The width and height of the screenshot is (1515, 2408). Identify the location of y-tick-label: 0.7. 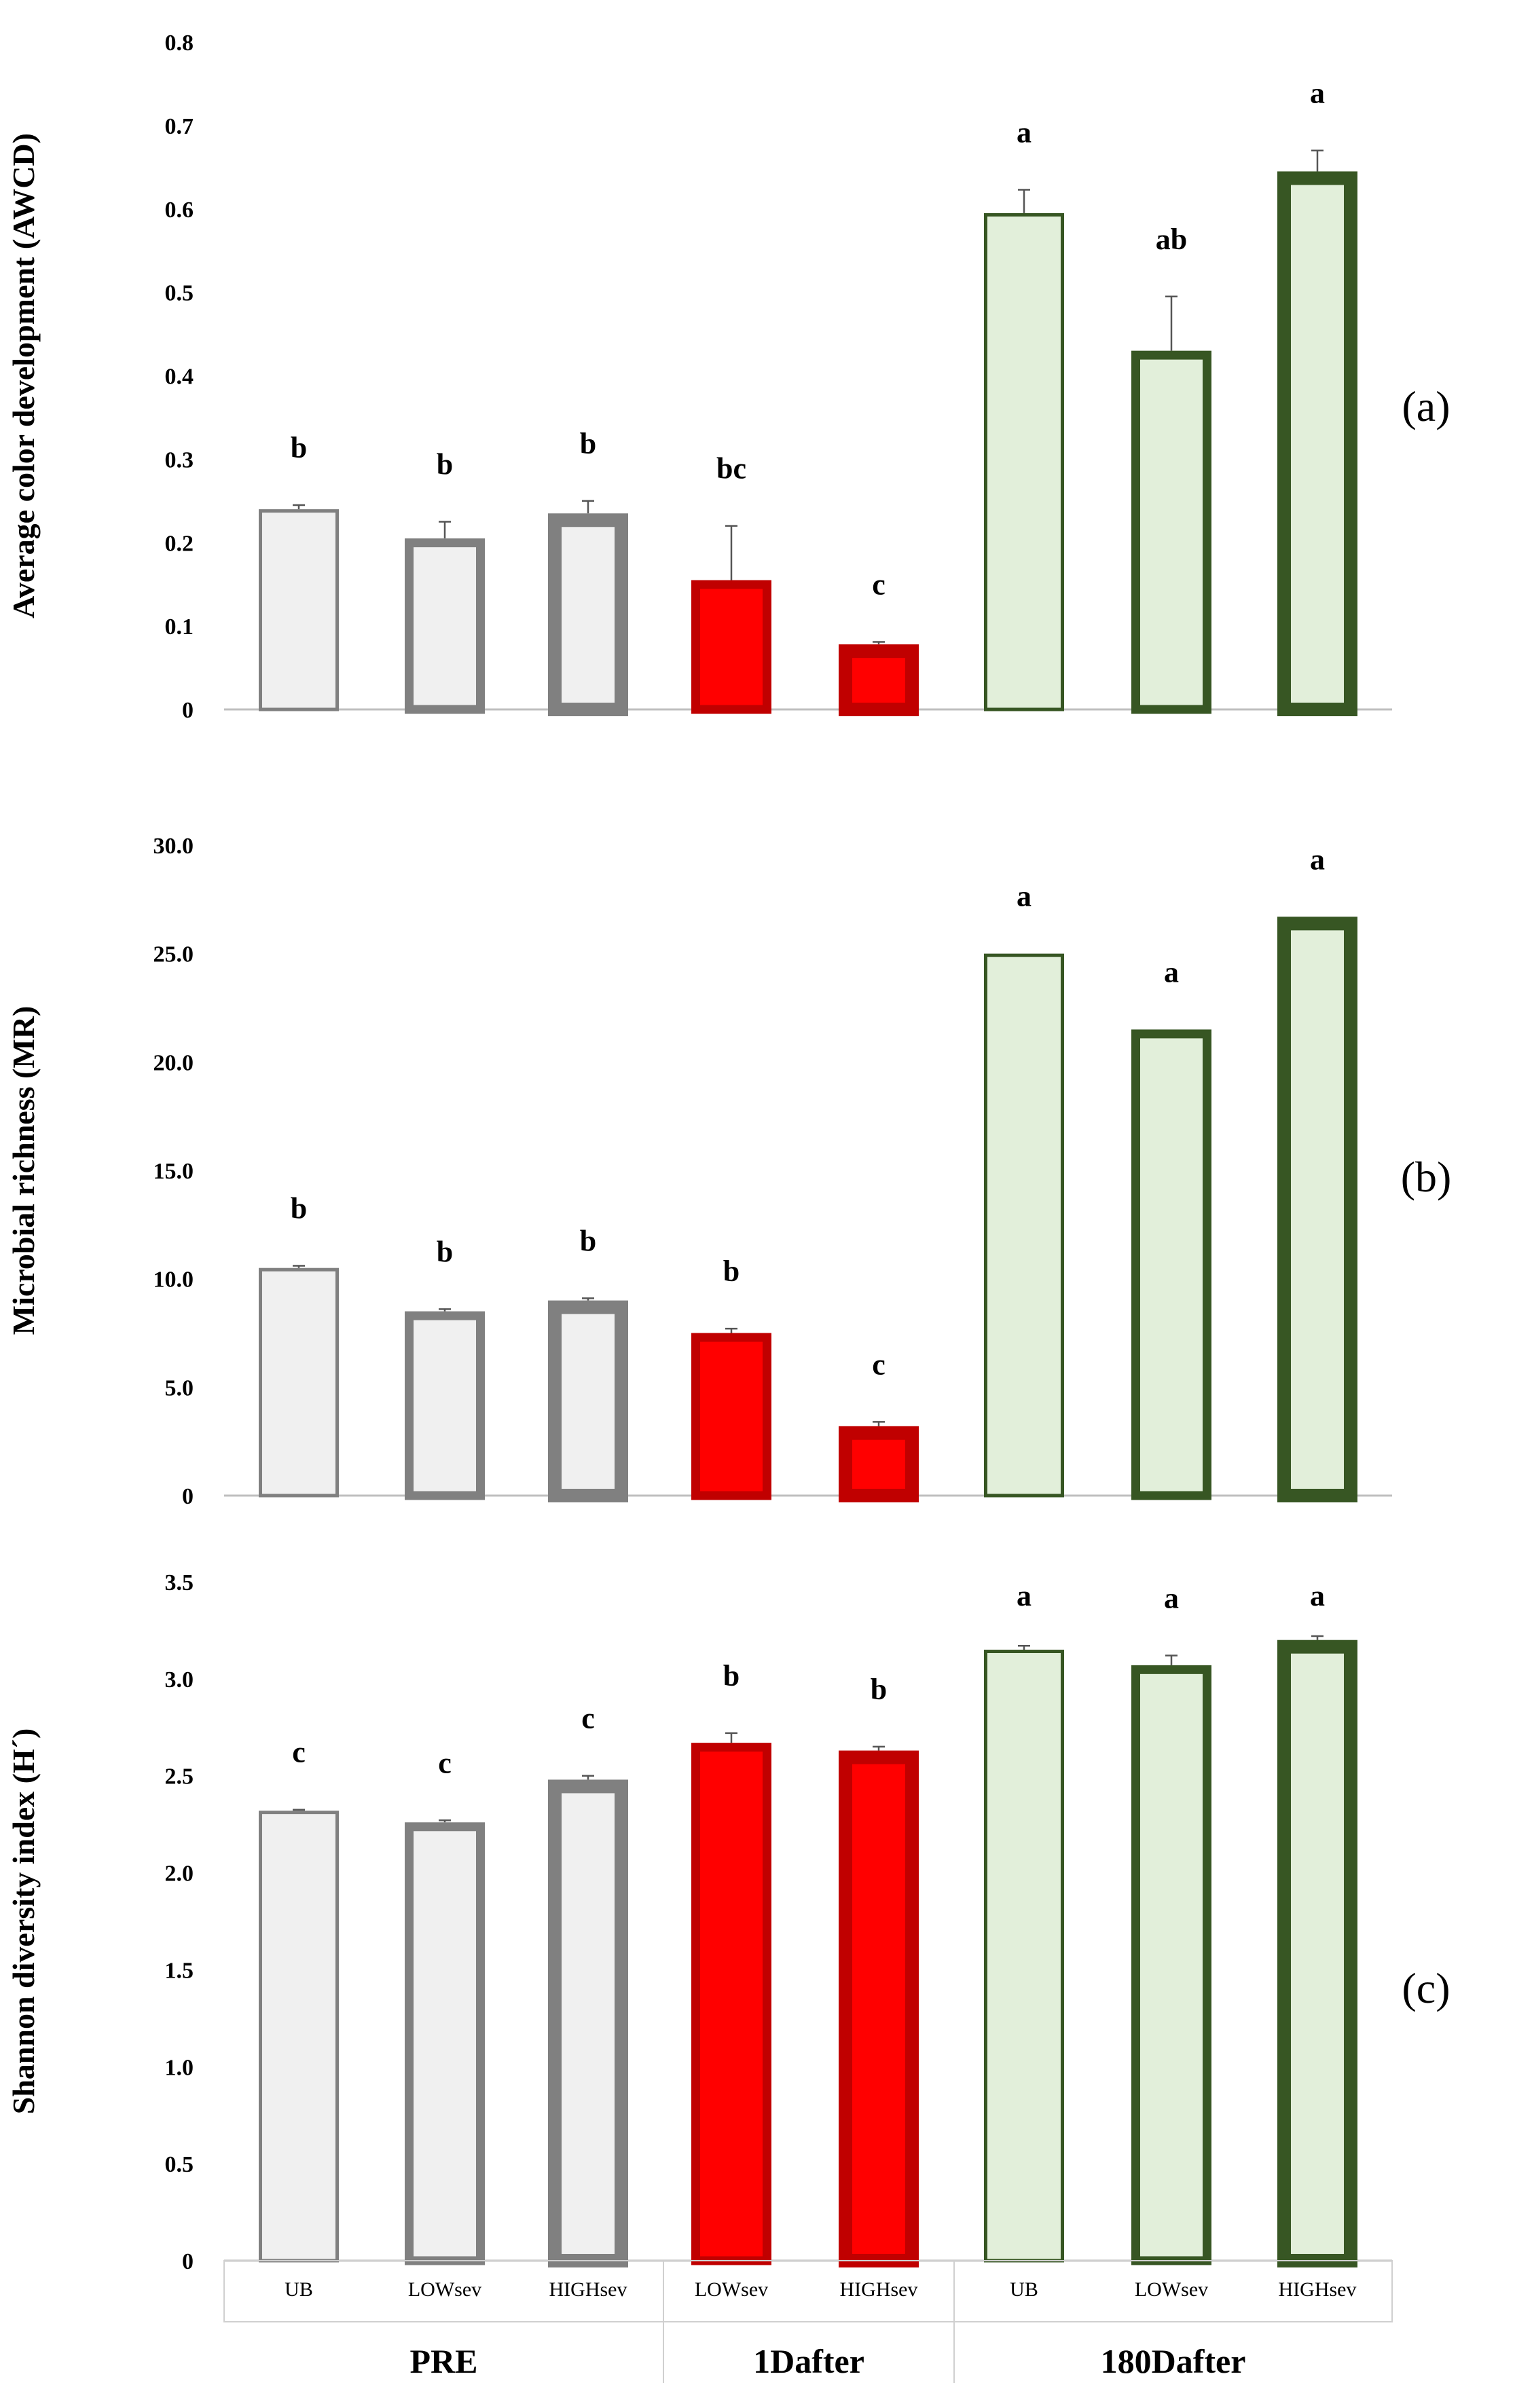
(179, 126).